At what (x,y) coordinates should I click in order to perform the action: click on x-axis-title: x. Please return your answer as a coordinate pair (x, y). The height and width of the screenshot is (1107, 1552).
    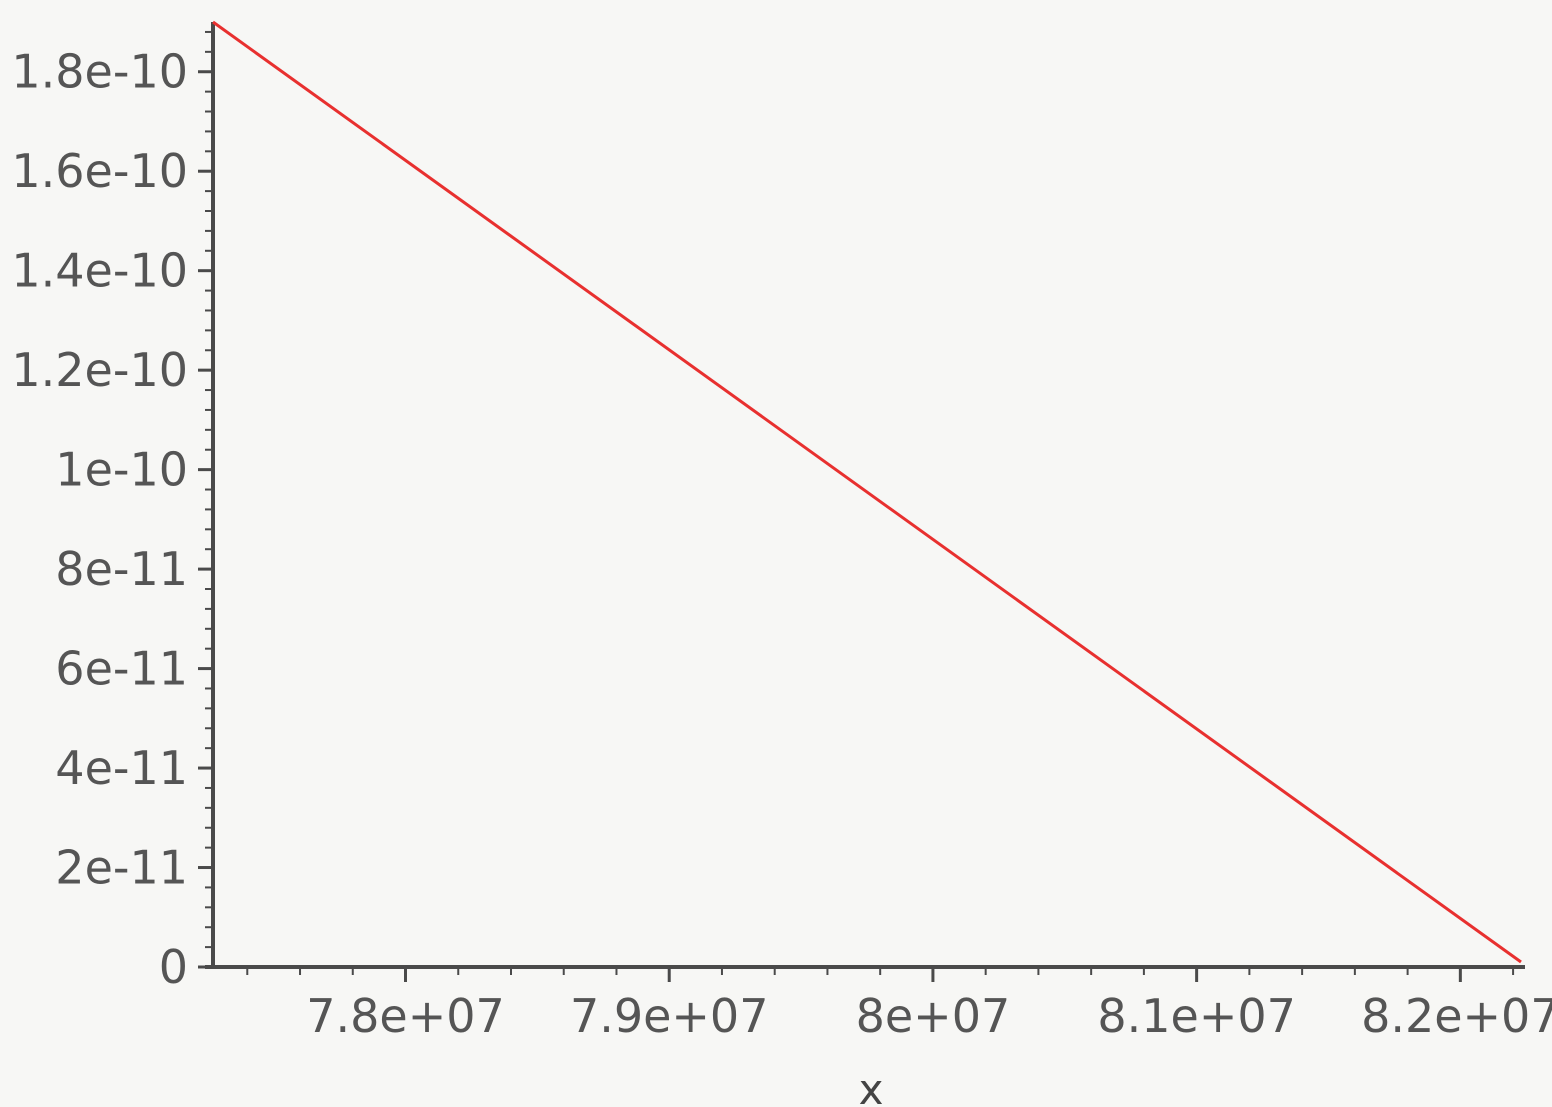
    Looking at the image, I should click on (871, 1086).